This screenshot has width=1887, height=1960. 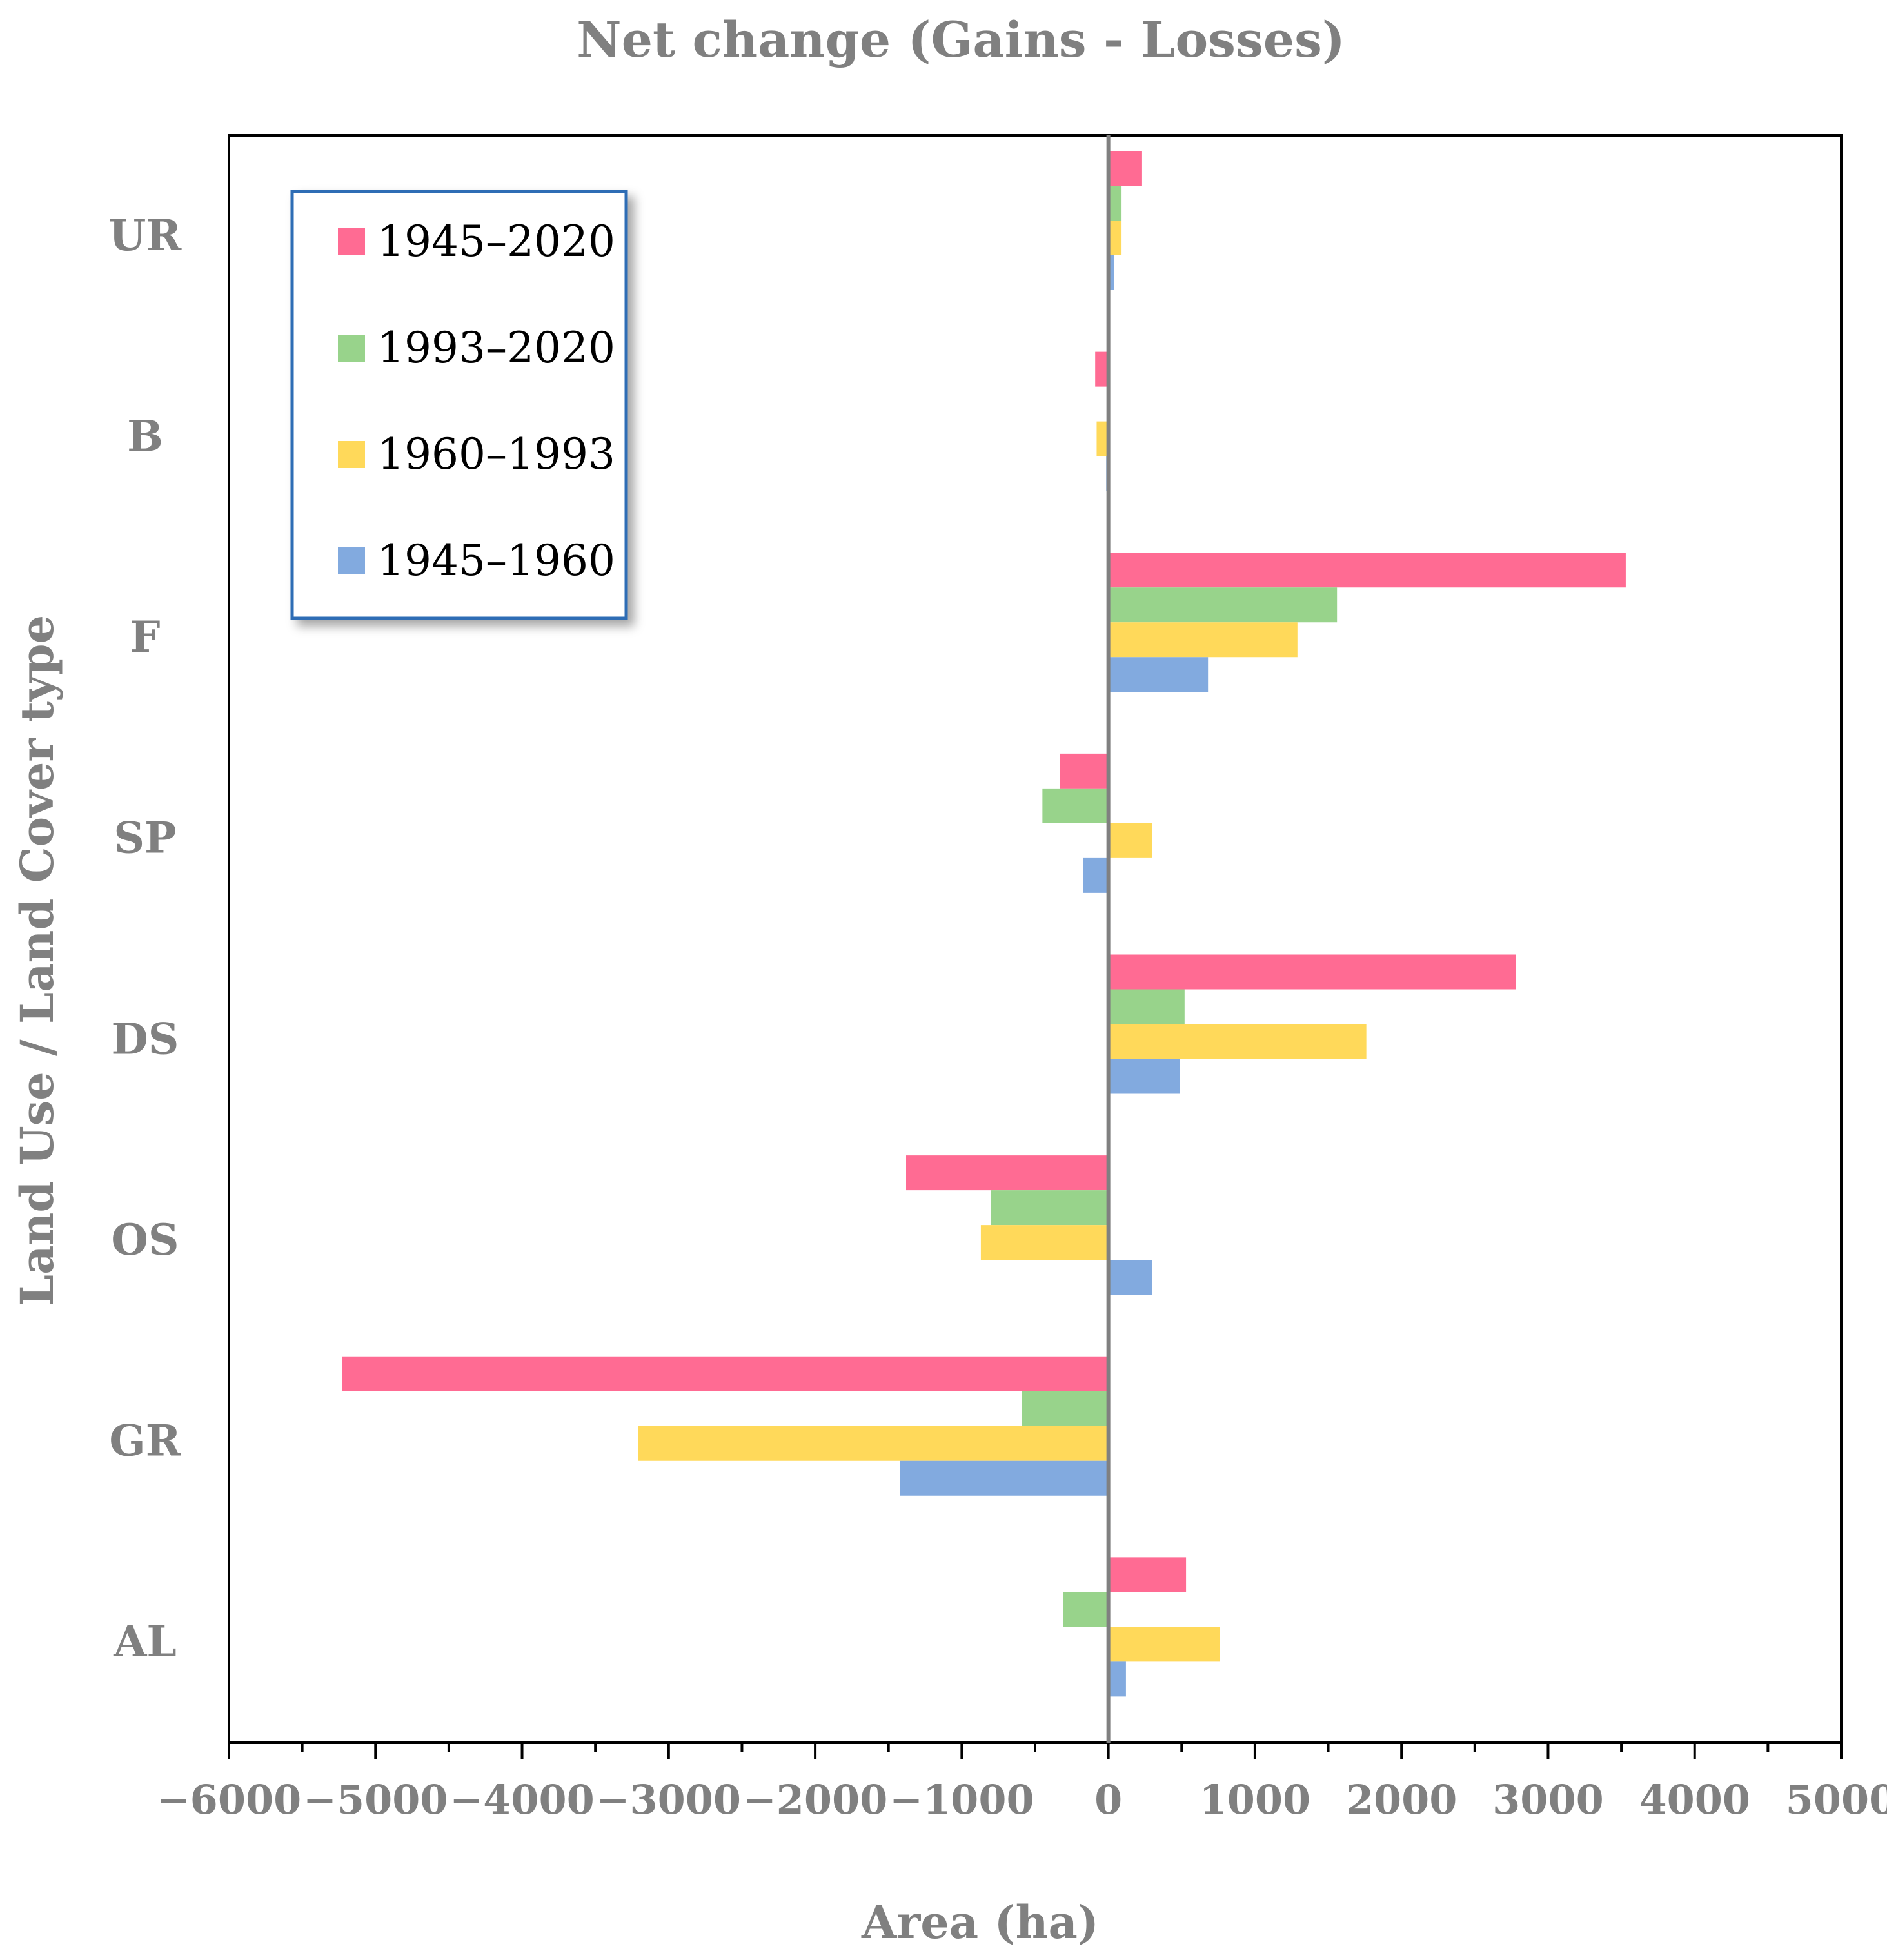 I want to click on x-axis-label: Area (ha), so click(x=980, y=1922).